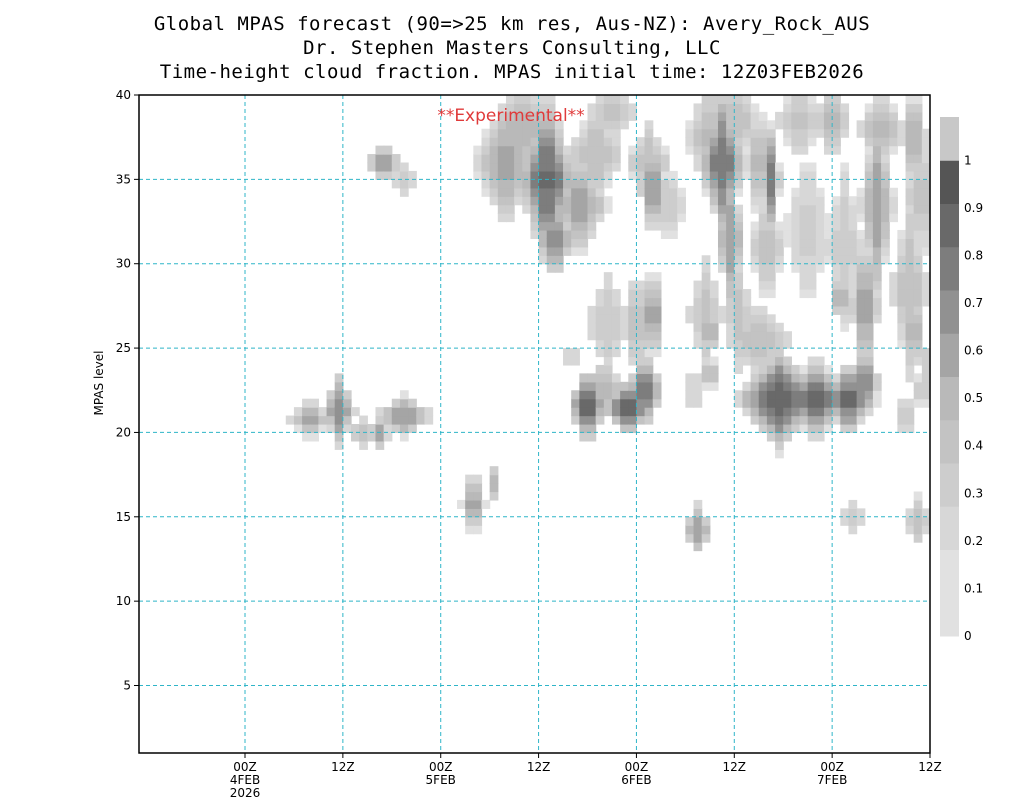 The width and height of the screenshot is (1024, 800). What do you see at coordinates (123, 432) in the screenshot?
I see `y-tick-label: 20` at bounding box center [123, 432].